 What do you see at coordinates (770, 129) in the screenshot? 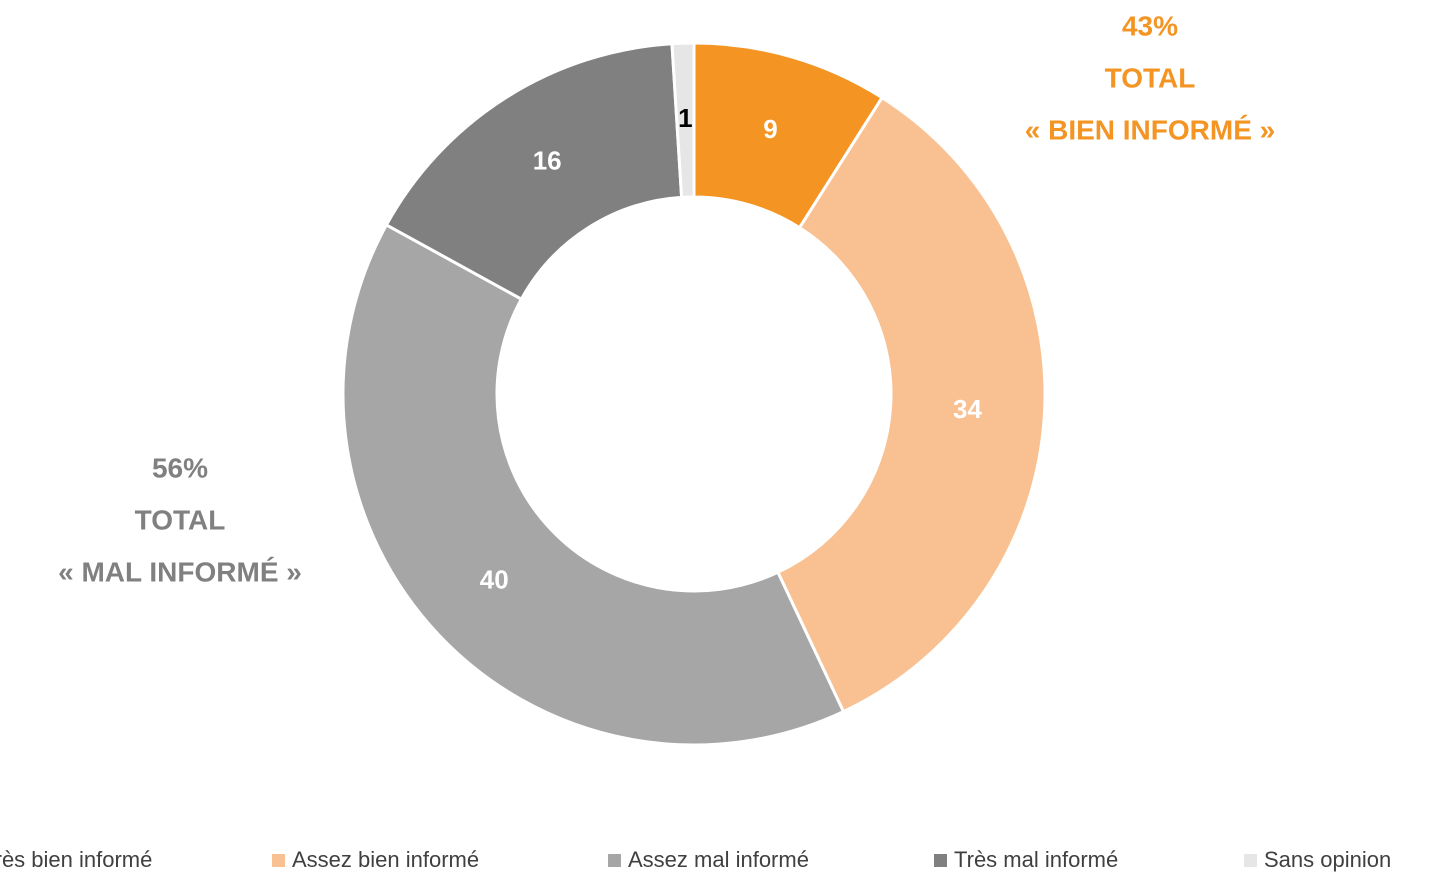
I see `data-label: 9` at bounding box center [770, 129].